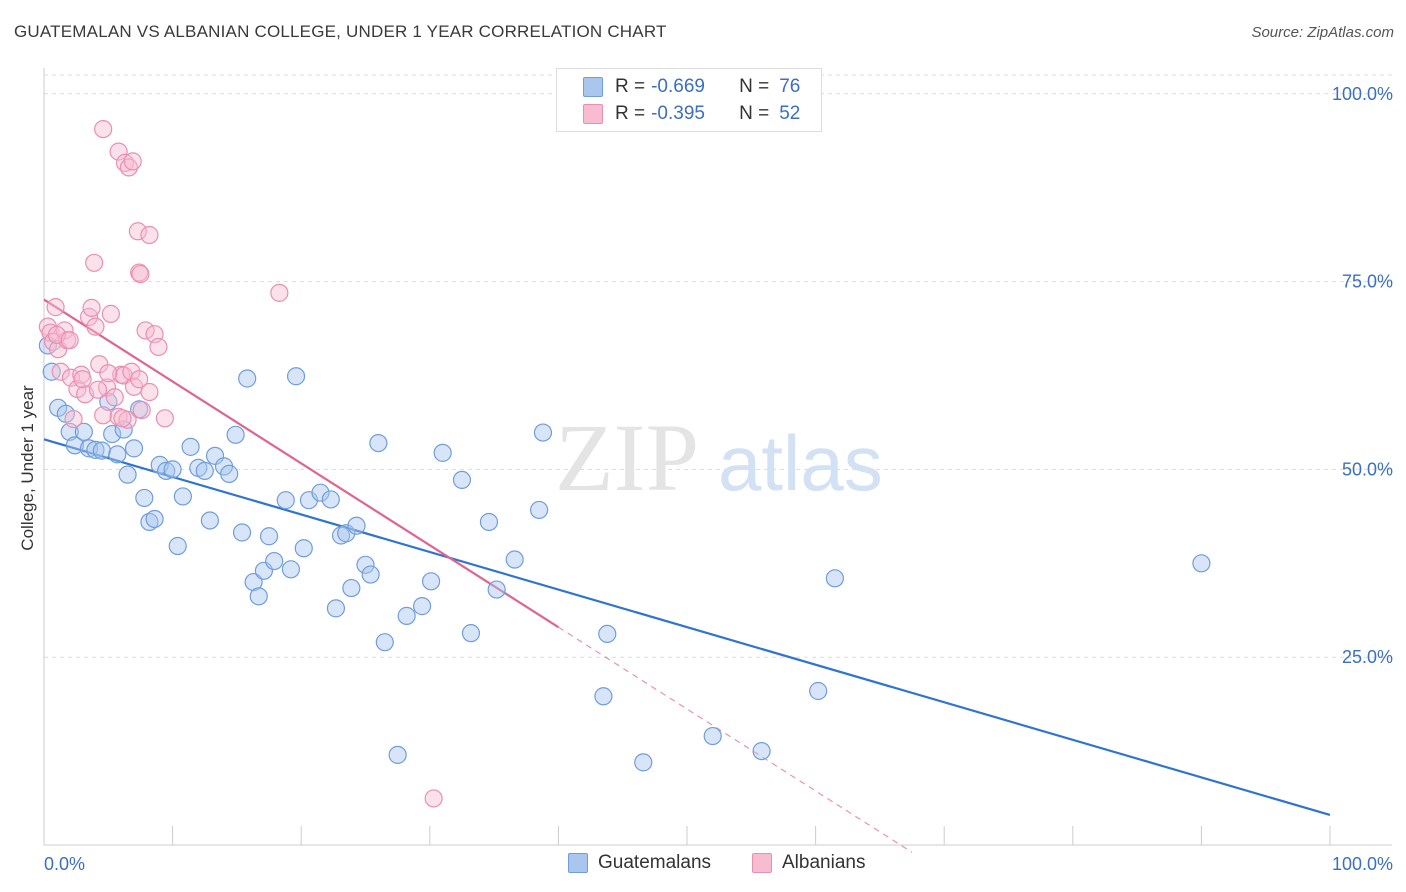 The width and height of the screenshot is (1406, 892). What do you see at coordinates (627, 457) in the screenshot?
I see `watermark-zip: ZIP` at bounding box center [627, 457].